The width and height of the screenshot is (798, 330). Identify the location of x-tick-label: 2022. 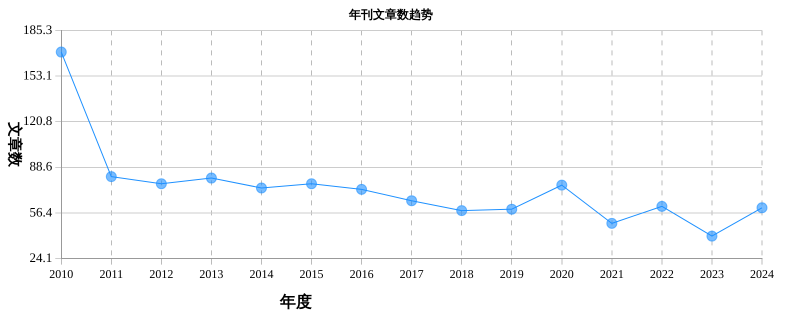
(662, 273).